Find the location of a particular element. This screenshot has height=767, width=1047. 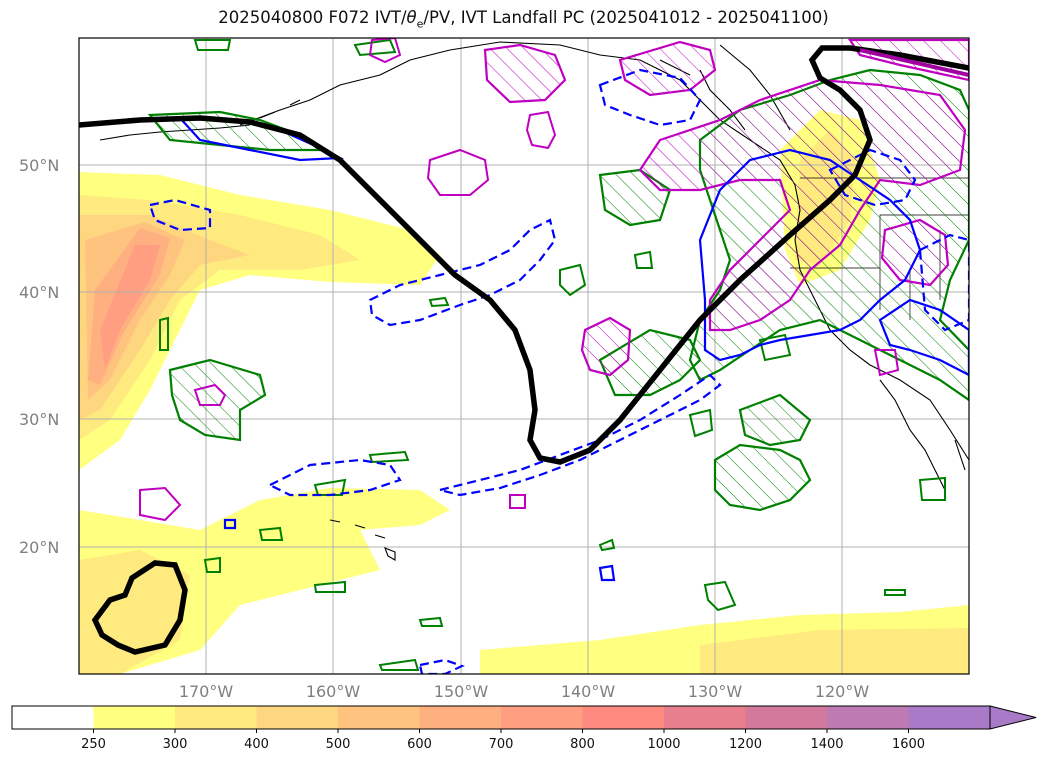

theta-e-dashed-hawaii is located at coordinates (334, 477).